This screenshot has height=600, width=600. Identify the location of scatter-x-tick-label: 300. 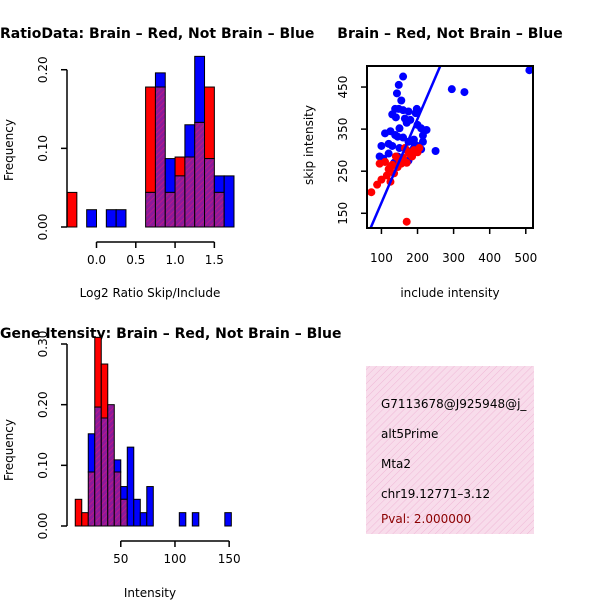
(453, 258).